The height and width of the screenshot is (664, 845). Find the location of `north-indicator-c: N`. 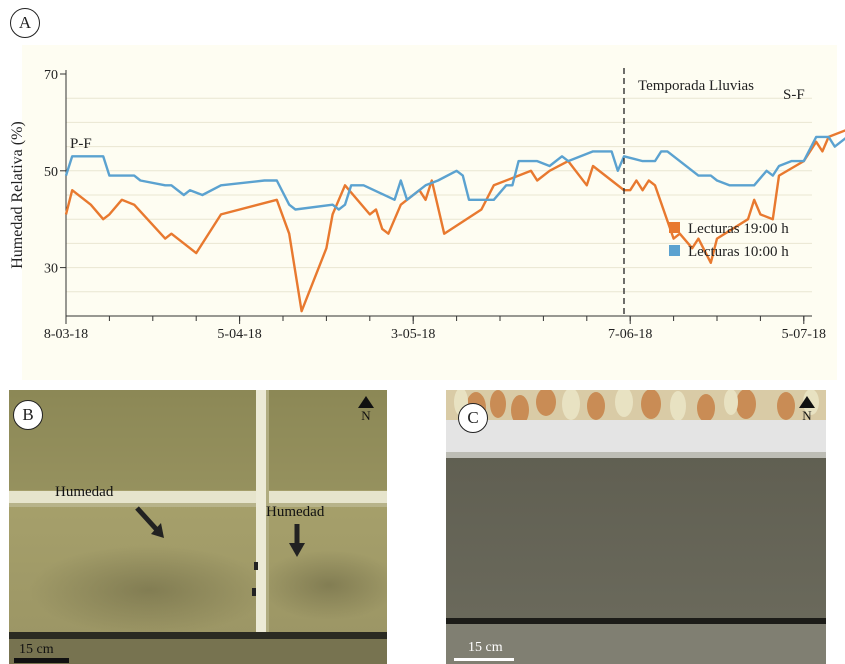

north-indicator-c: N is located at coordinates (807, 410).